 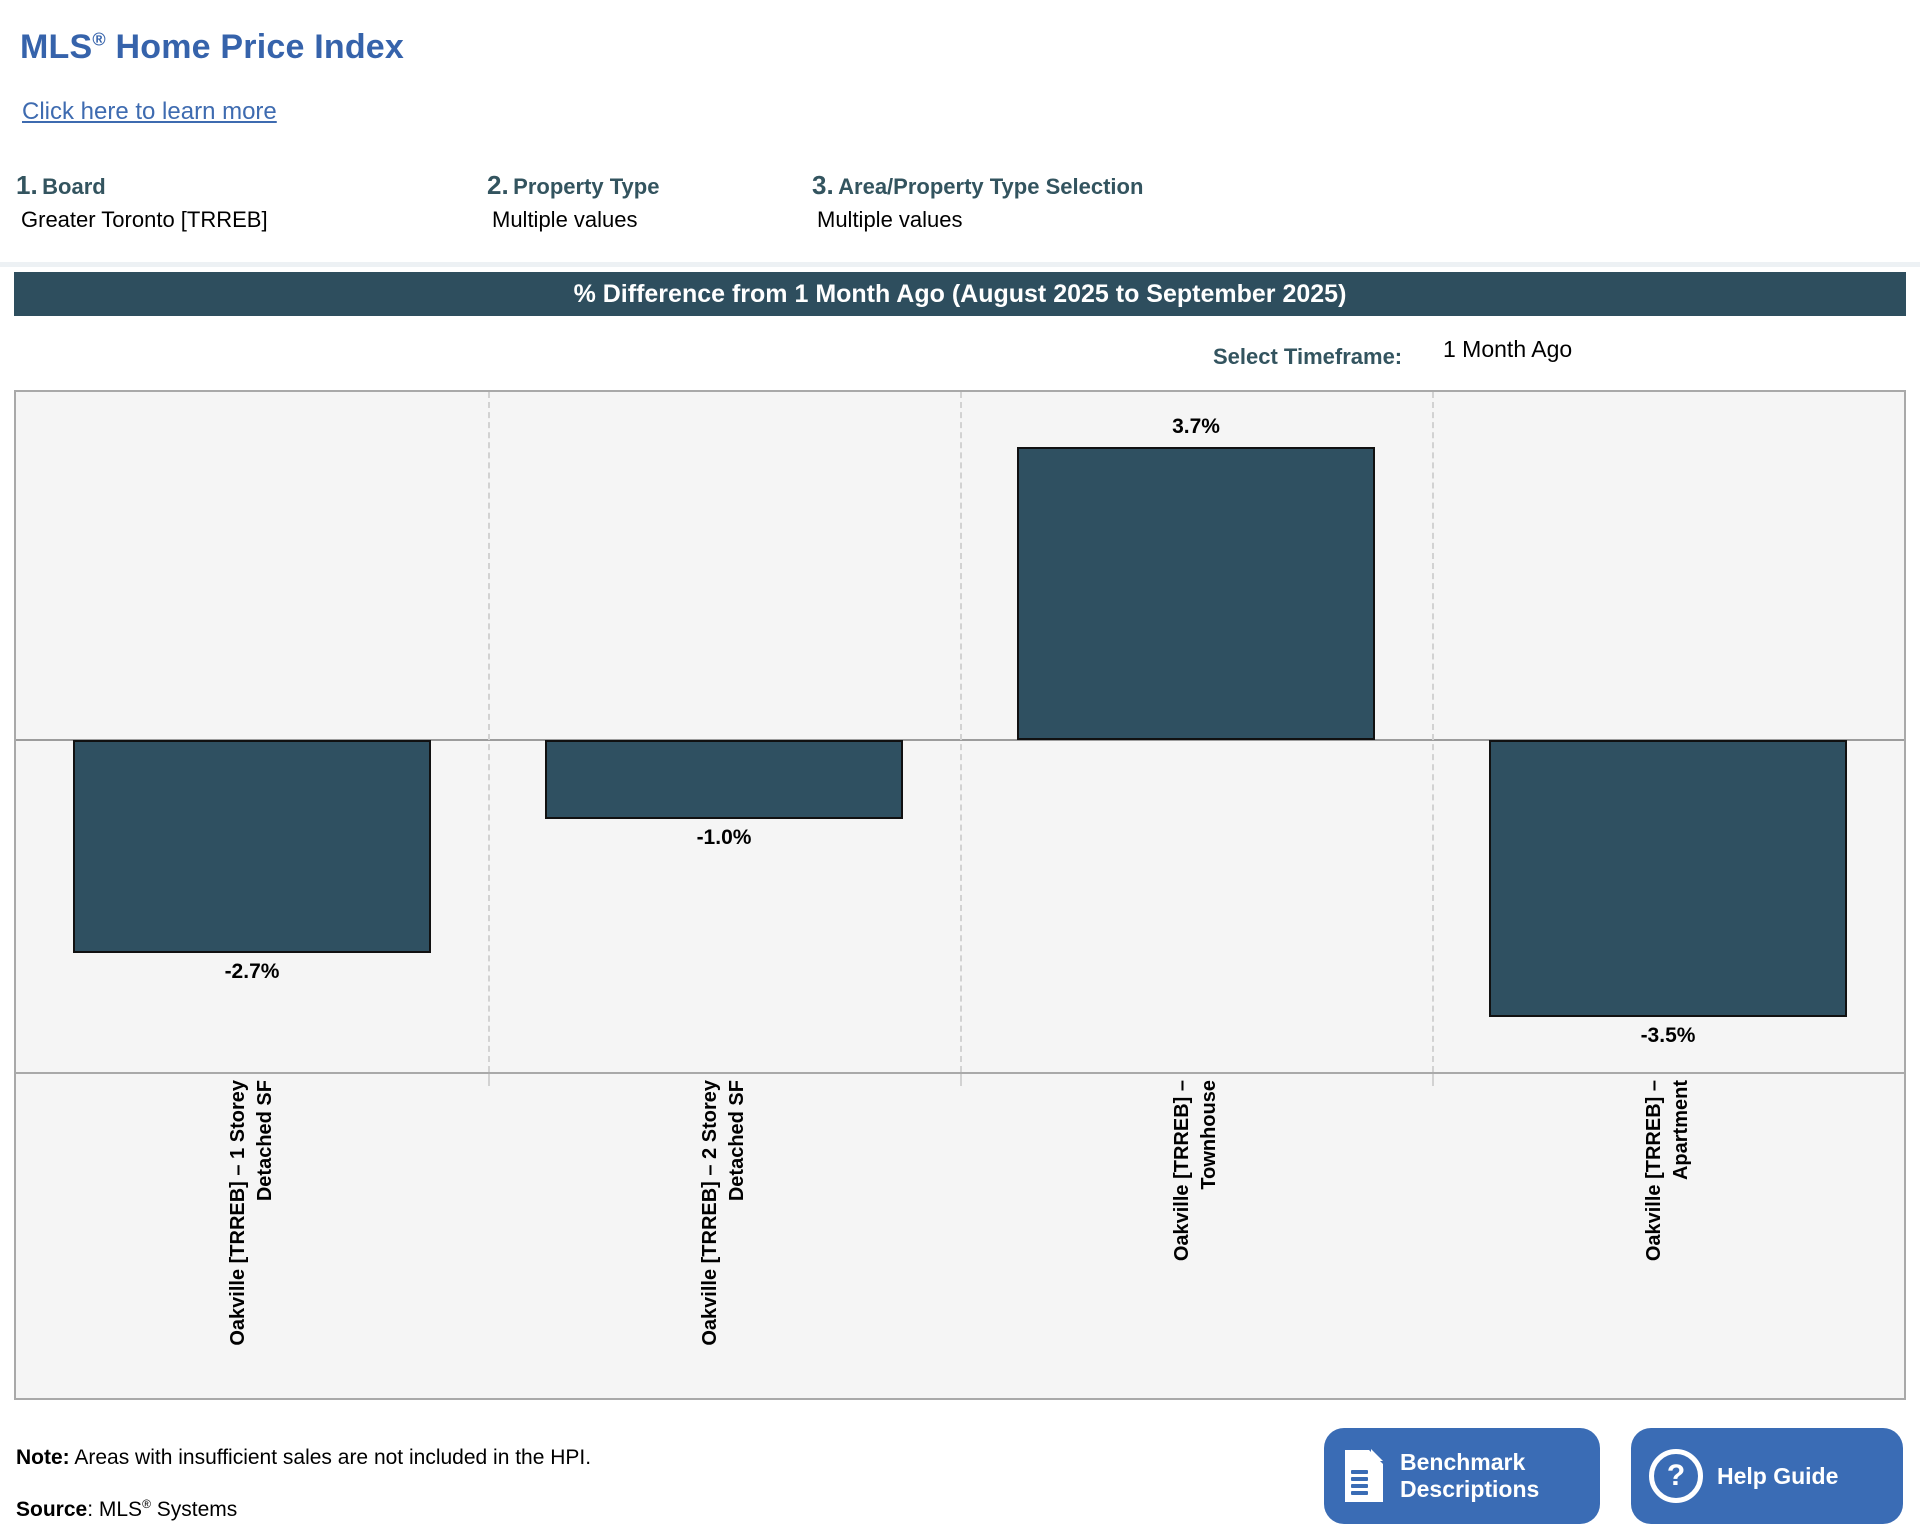 What do you see at coordinates (52, 1509) in the screenshot?
I see `source-label: Source` at bounding box center [52, 1509].